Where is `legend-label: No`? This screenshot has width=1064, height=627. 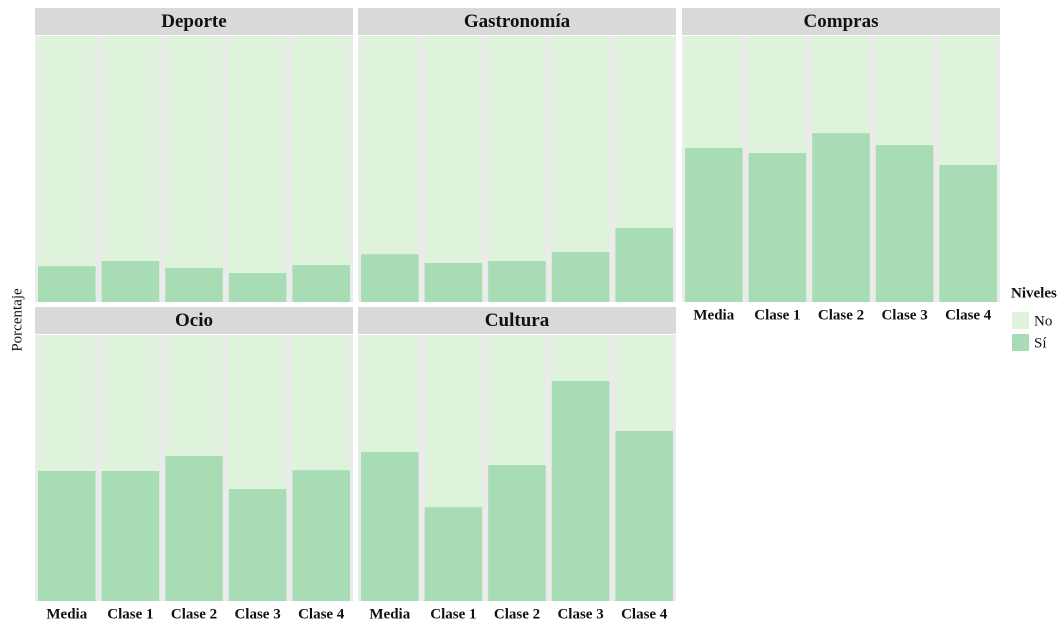 legend-label: No is located at coordinates (1043, 321).